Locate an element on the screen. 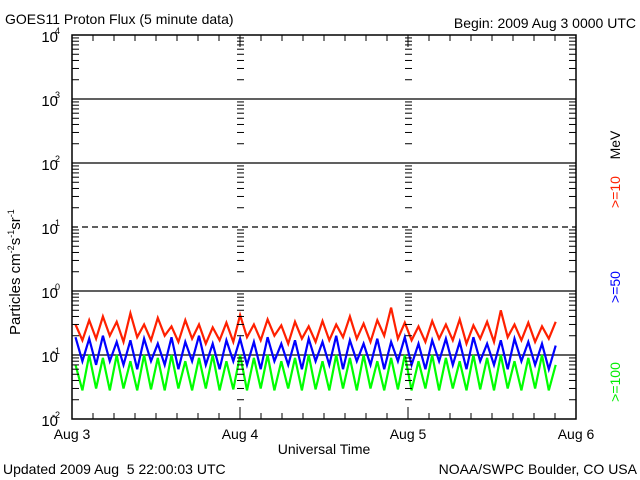  y-tick-label: 10⁰ is located at coordinates (50, 292).